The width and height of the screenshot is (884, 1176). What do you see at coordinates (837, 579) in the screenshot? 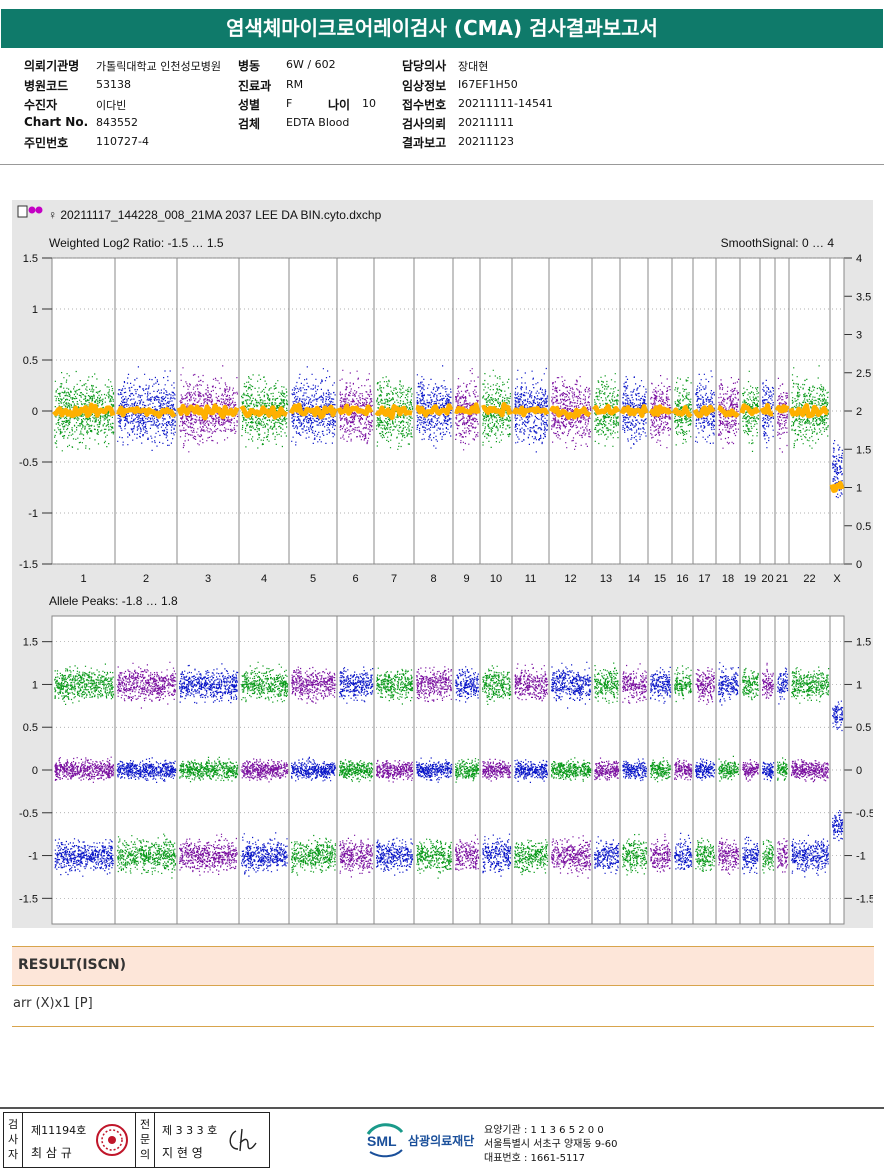
I see `x-tick-label-X: X` at bounding box center [837, 579].